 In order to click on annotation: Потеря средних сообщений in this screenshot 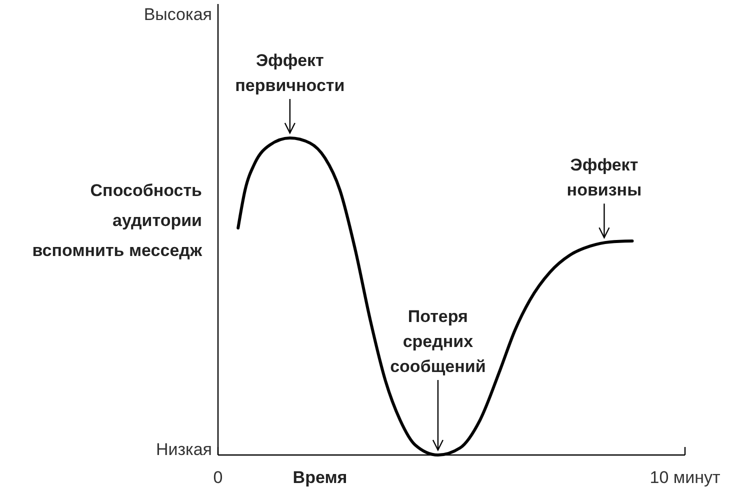, I will do `click(438, 341)`.